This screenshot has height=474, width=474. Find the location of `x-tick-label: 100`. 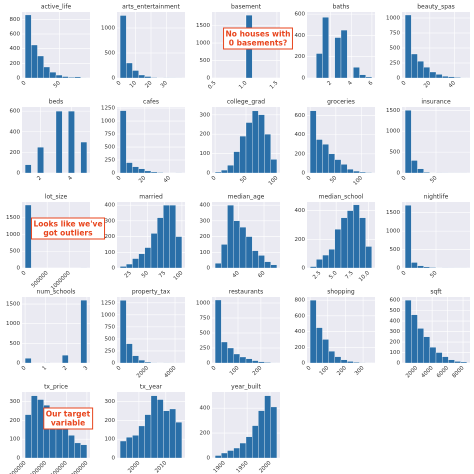

x-tick-label: 100 is located at coordinates (325, 371).